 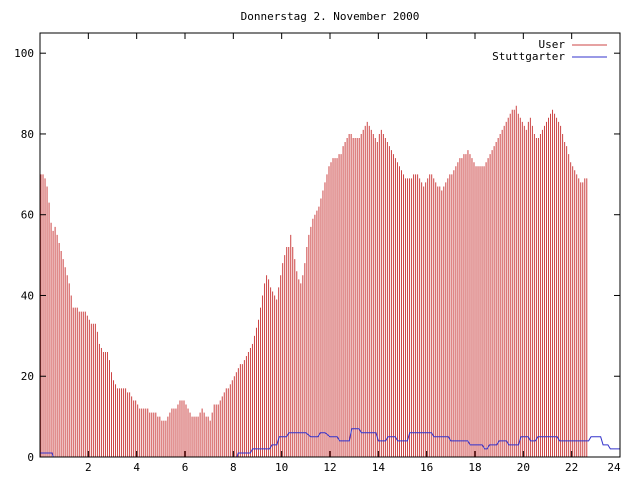 What do you see at coordinates (27, 215) in the screenshot?
I see `y-tick-label: 60` at bounding box center [27, 215].